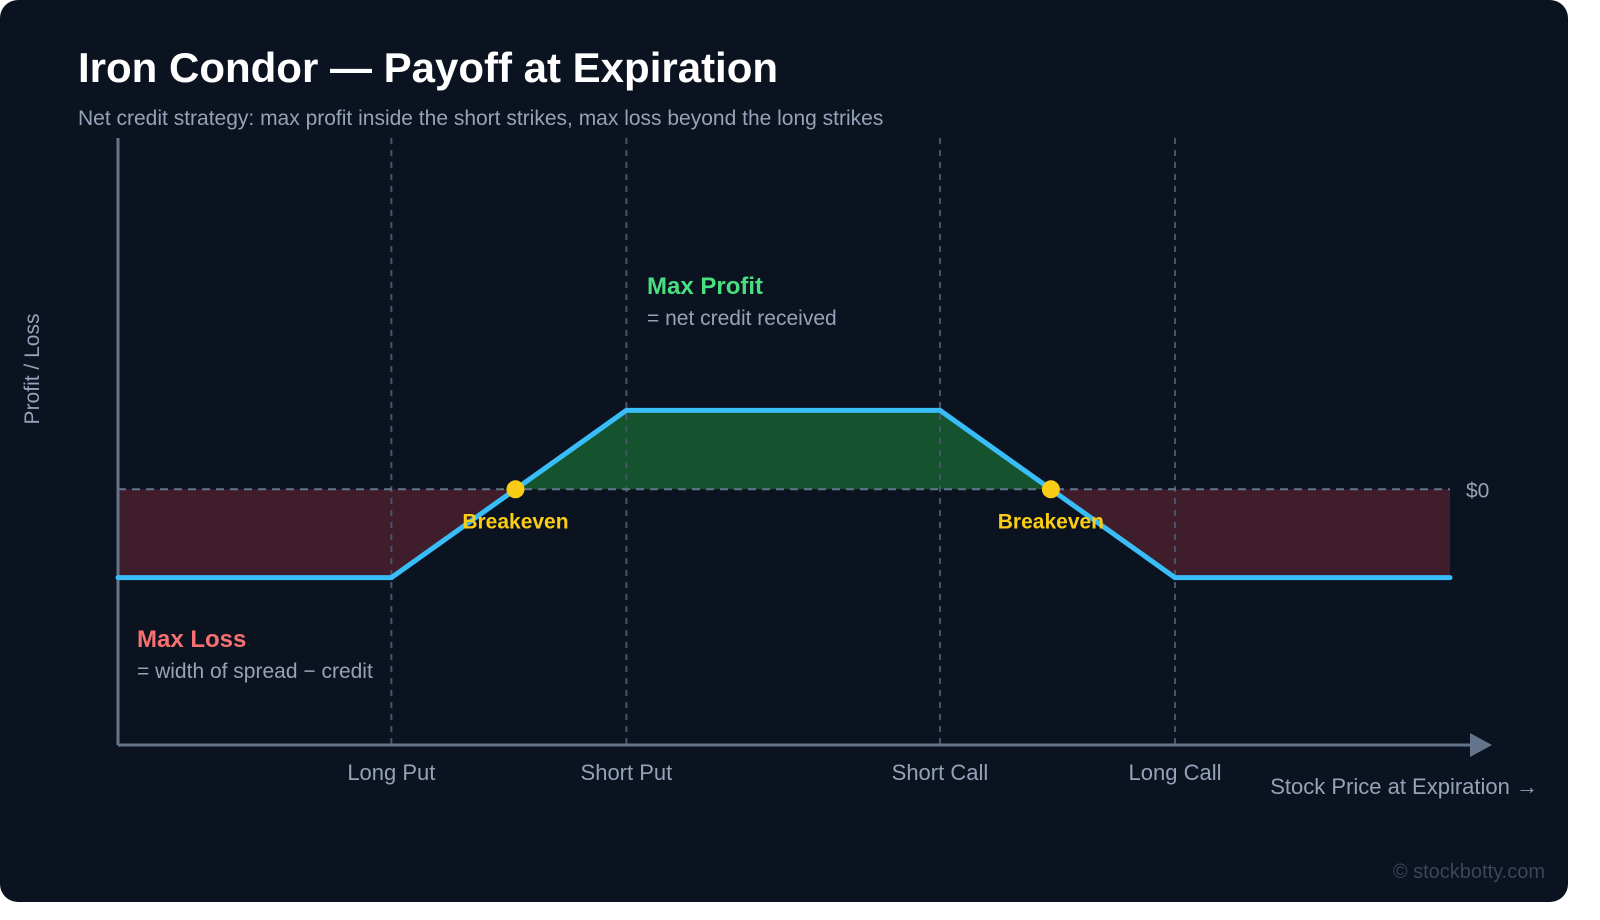 This screenshot has height=920, width=1600. What do you see at coordinates (255, 671) in the screenshot?
I see `max-loss-note: = width of spread − credit` at bounding box center [255, 671].